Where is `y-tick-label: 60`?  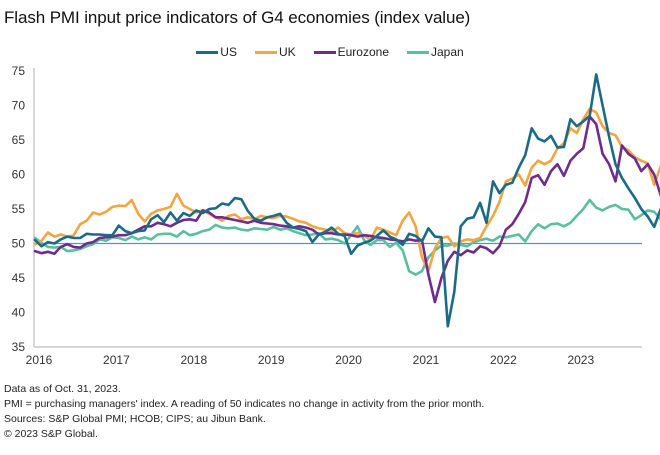 y-tick-label: 60 is located at coordinates (19, 175).